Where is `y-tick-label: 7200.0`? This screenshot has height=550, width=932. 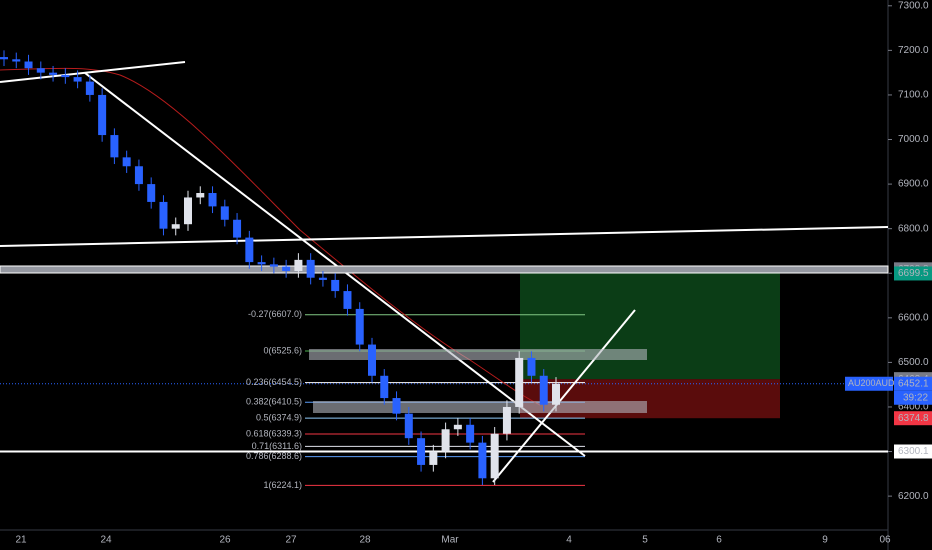
y-tick-label: 7200.0 is located at coordinates (913, 50).